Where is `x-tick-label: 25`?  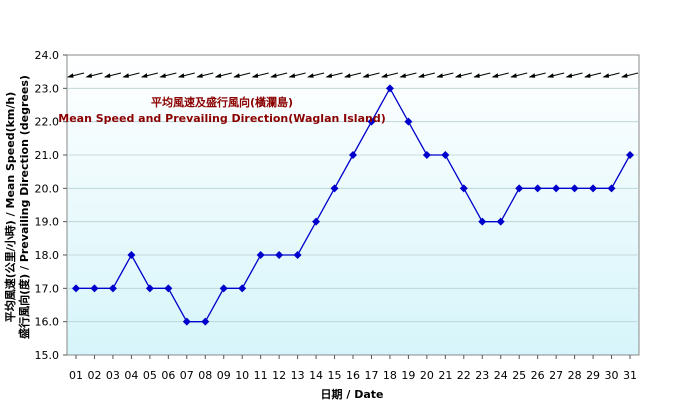 x-tick-label: 25 is located at coordinates (519, 375).